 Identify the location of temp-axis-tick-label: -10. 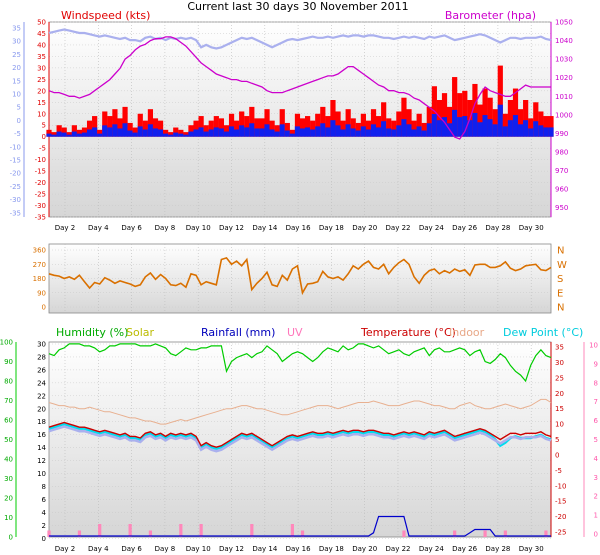
(15, 147).